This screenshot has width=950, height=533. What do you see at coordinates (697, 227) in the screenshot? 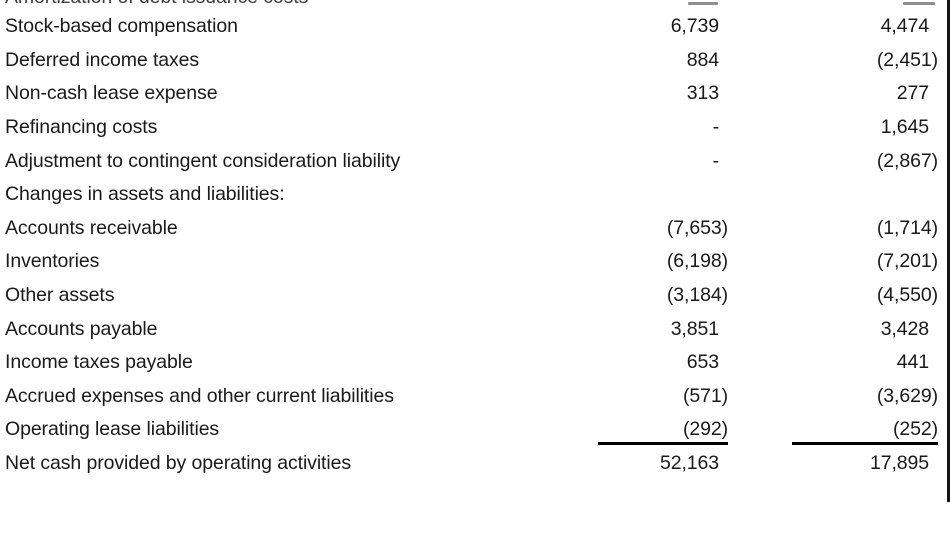
I see `row-value-col1: (7,653)` at bounding box center [697, 227].